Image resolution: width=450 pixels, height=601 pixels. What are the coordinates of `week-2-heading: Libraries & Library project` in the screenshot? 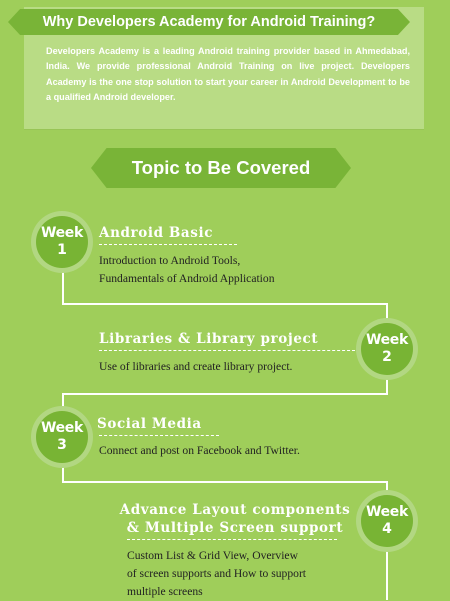 It's located at (209, 339).